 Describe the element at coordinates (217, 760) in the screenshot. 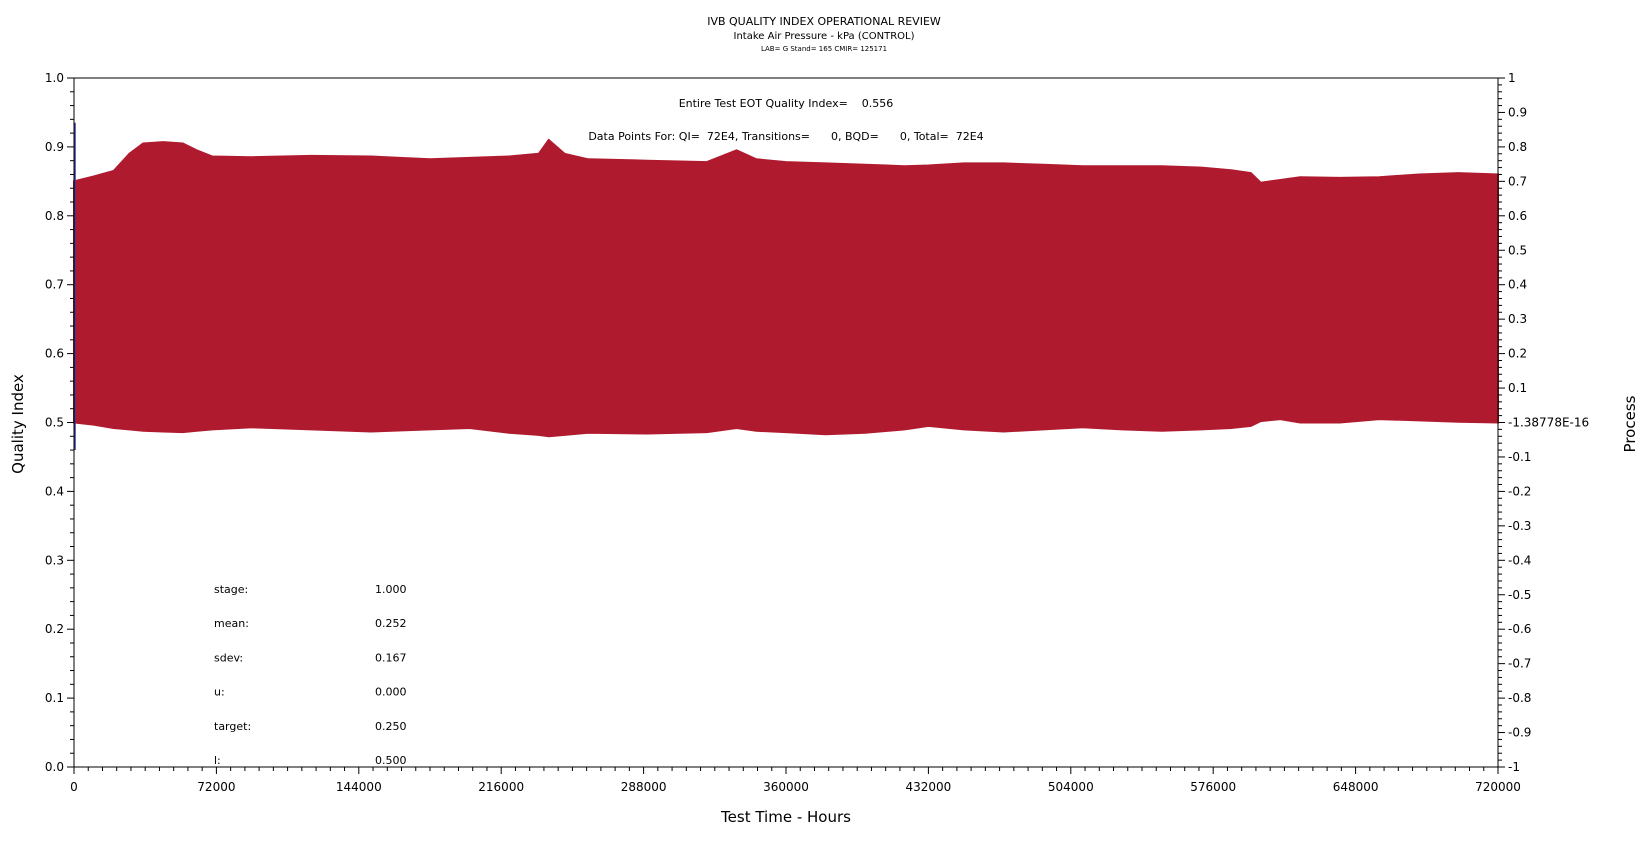

I see `stat-label: l:` at that location.